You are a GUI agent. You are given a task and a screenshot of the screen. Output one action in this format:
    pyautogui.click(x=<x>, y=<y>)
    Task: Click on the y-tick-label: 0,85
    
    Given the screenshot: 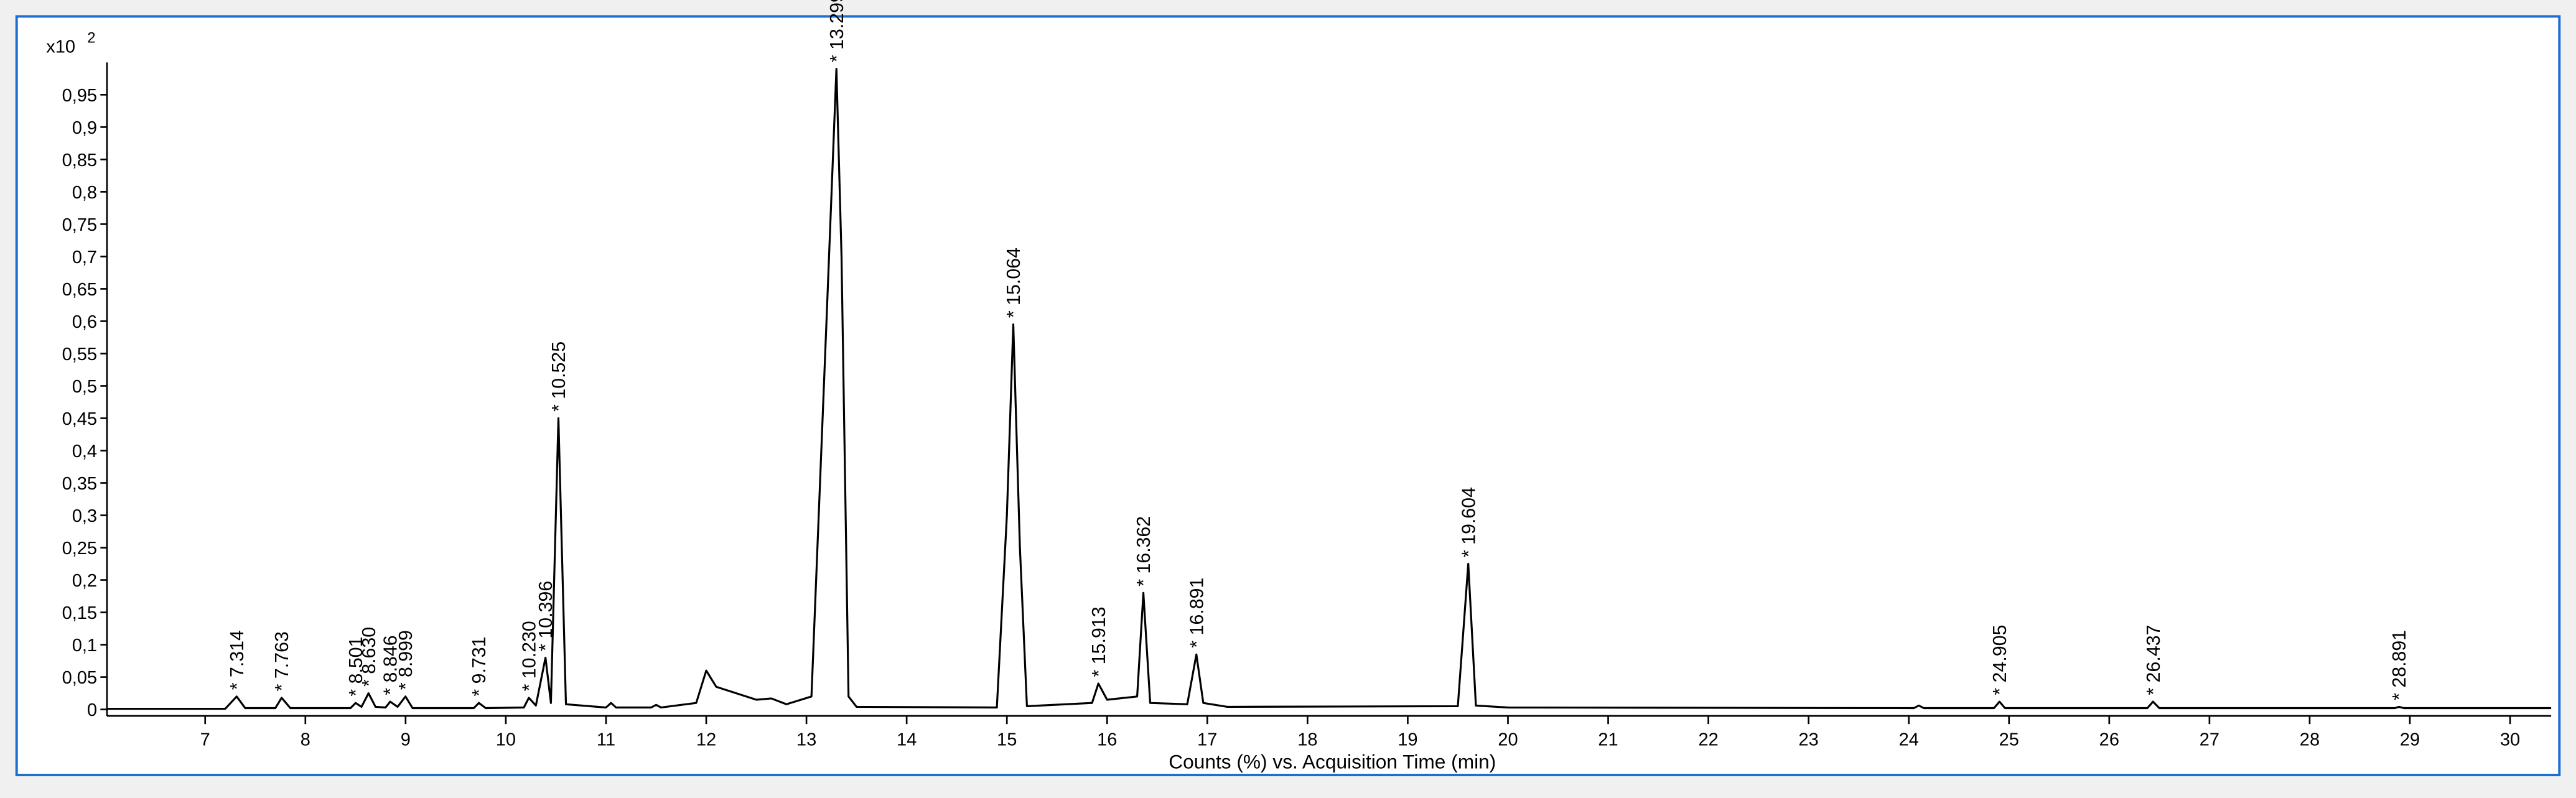 What is the action you would take?
    pyautogui.click(x=80, y=160)
    